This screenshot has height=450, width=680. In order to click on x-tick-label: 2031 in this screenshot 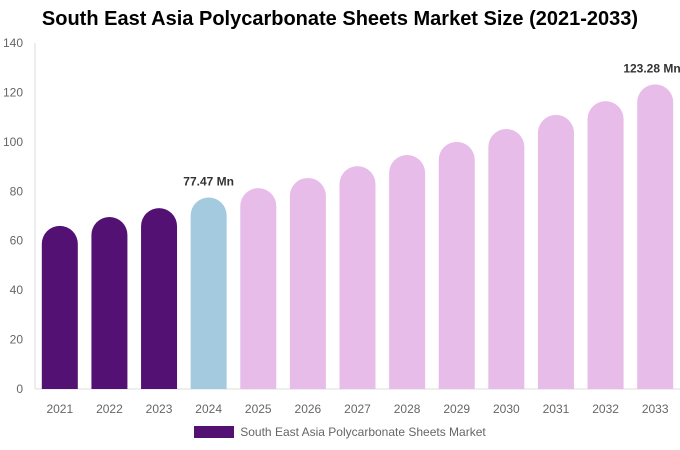, I will do `click(556, 409)`.